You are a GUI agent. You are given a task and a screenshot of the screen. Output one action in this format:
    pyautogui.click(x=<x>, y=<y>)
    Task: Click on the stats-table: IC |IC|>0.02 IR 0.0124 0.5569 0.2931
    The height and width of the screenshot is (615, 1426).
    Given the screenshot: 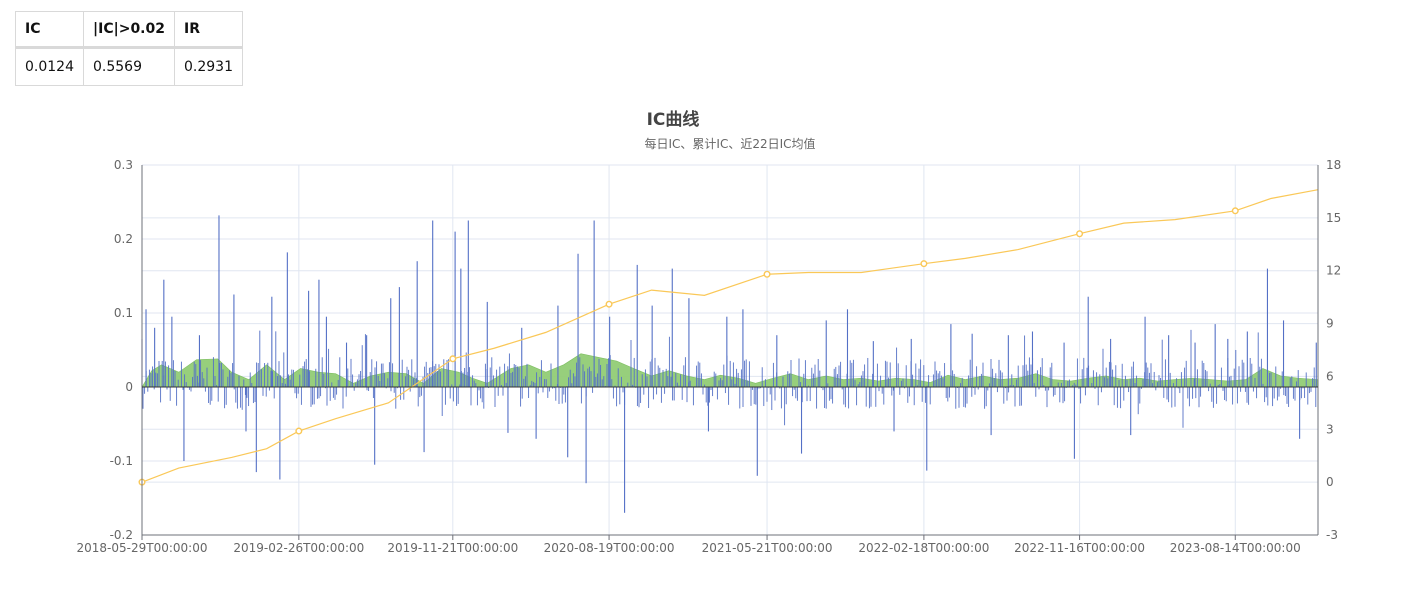 What is the action you would take?
    pyautogui.click(x=129, y=48)
    